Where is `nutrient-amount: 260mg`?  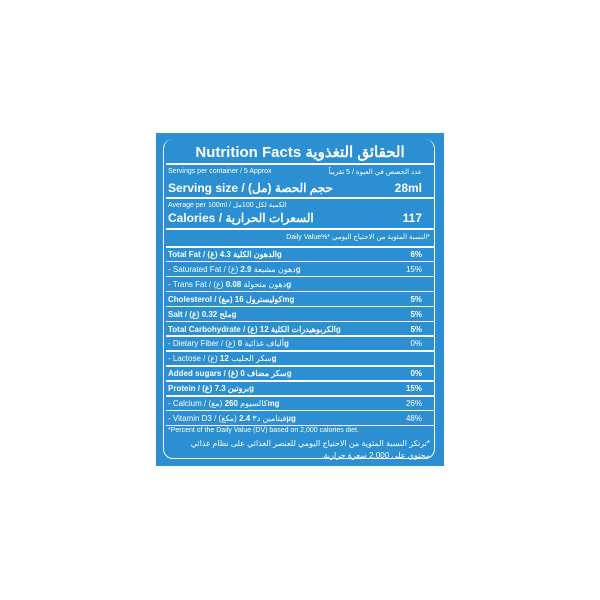 nutrient-amount: 260mg is located at coordinates (252, 403).